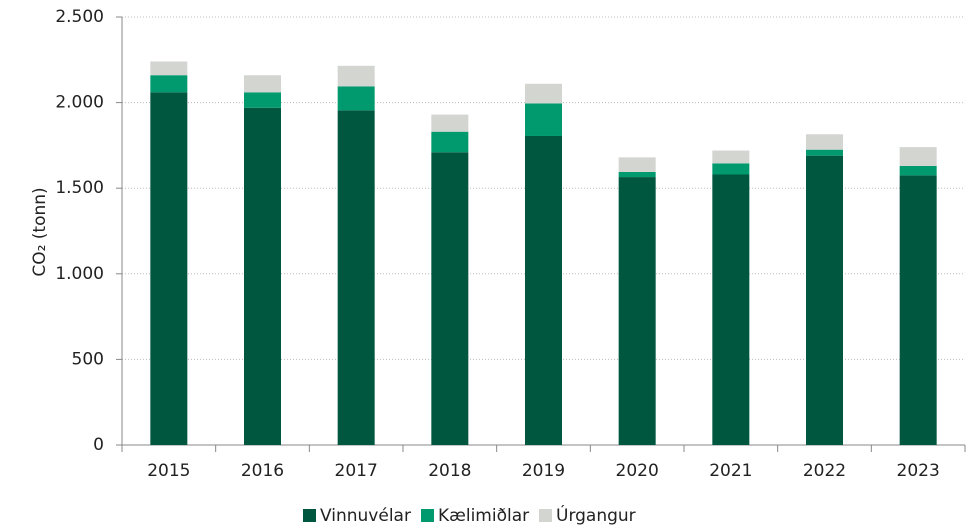 Image resolution: width=973 pixels, height=528 pixels. I want to click on legend-label: Úrgangur, so click(596, 515).